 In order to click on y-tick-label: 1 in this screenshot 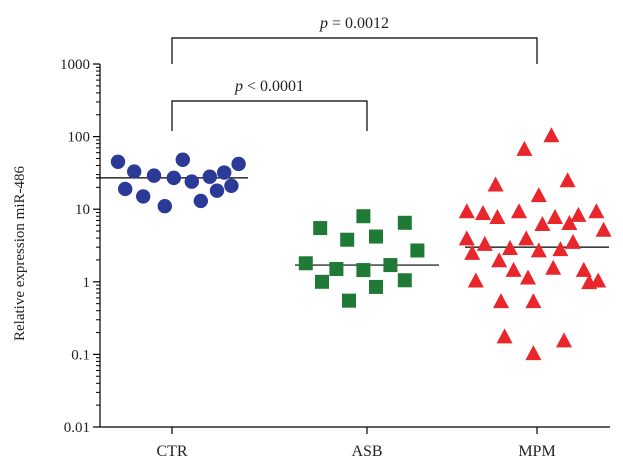, I will do `click(87, 283)`.